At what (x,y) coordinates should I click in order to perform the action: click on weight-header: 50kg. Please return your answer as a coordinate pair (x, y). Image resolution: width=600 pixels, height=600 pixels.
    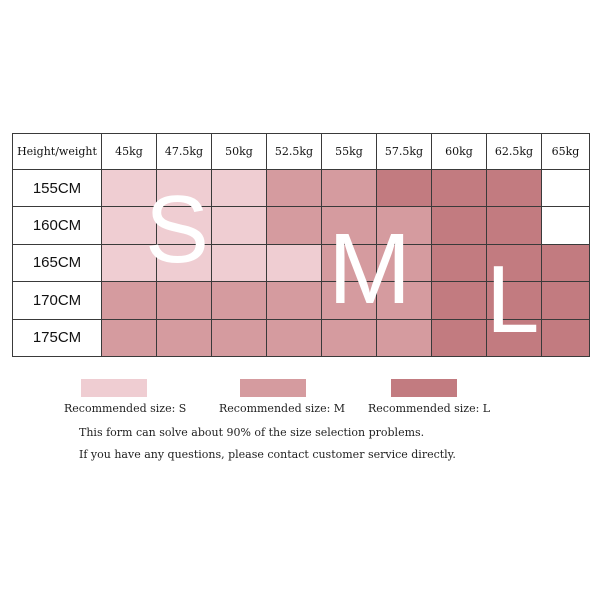
    Looking at the image, I should click on (239, 151).